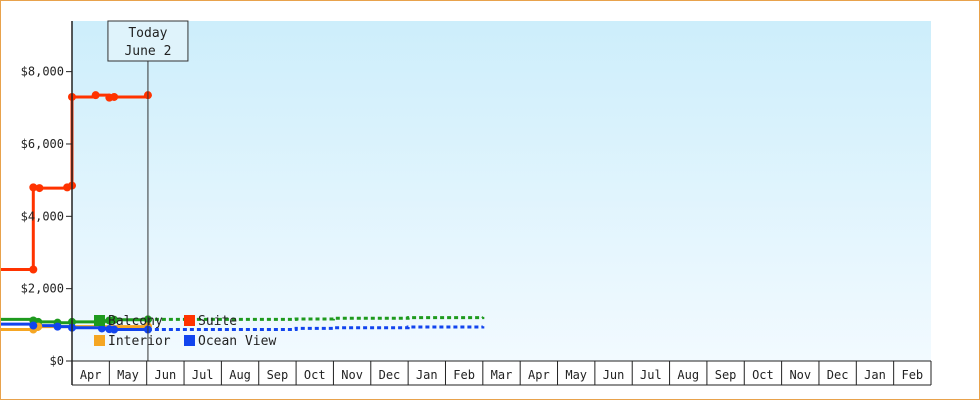  What do you see at coordinates (57, 361) in the screenshot?
I see `y-tick-label: $0` at bounding box center [57, 361].